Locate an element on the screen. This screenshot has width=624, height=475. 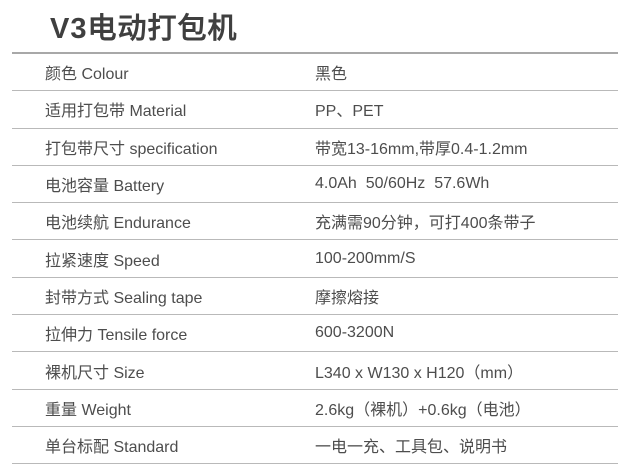
spec-row-value: 充满需90分钟，可打400条带子 is located at coordinates (425, 224).